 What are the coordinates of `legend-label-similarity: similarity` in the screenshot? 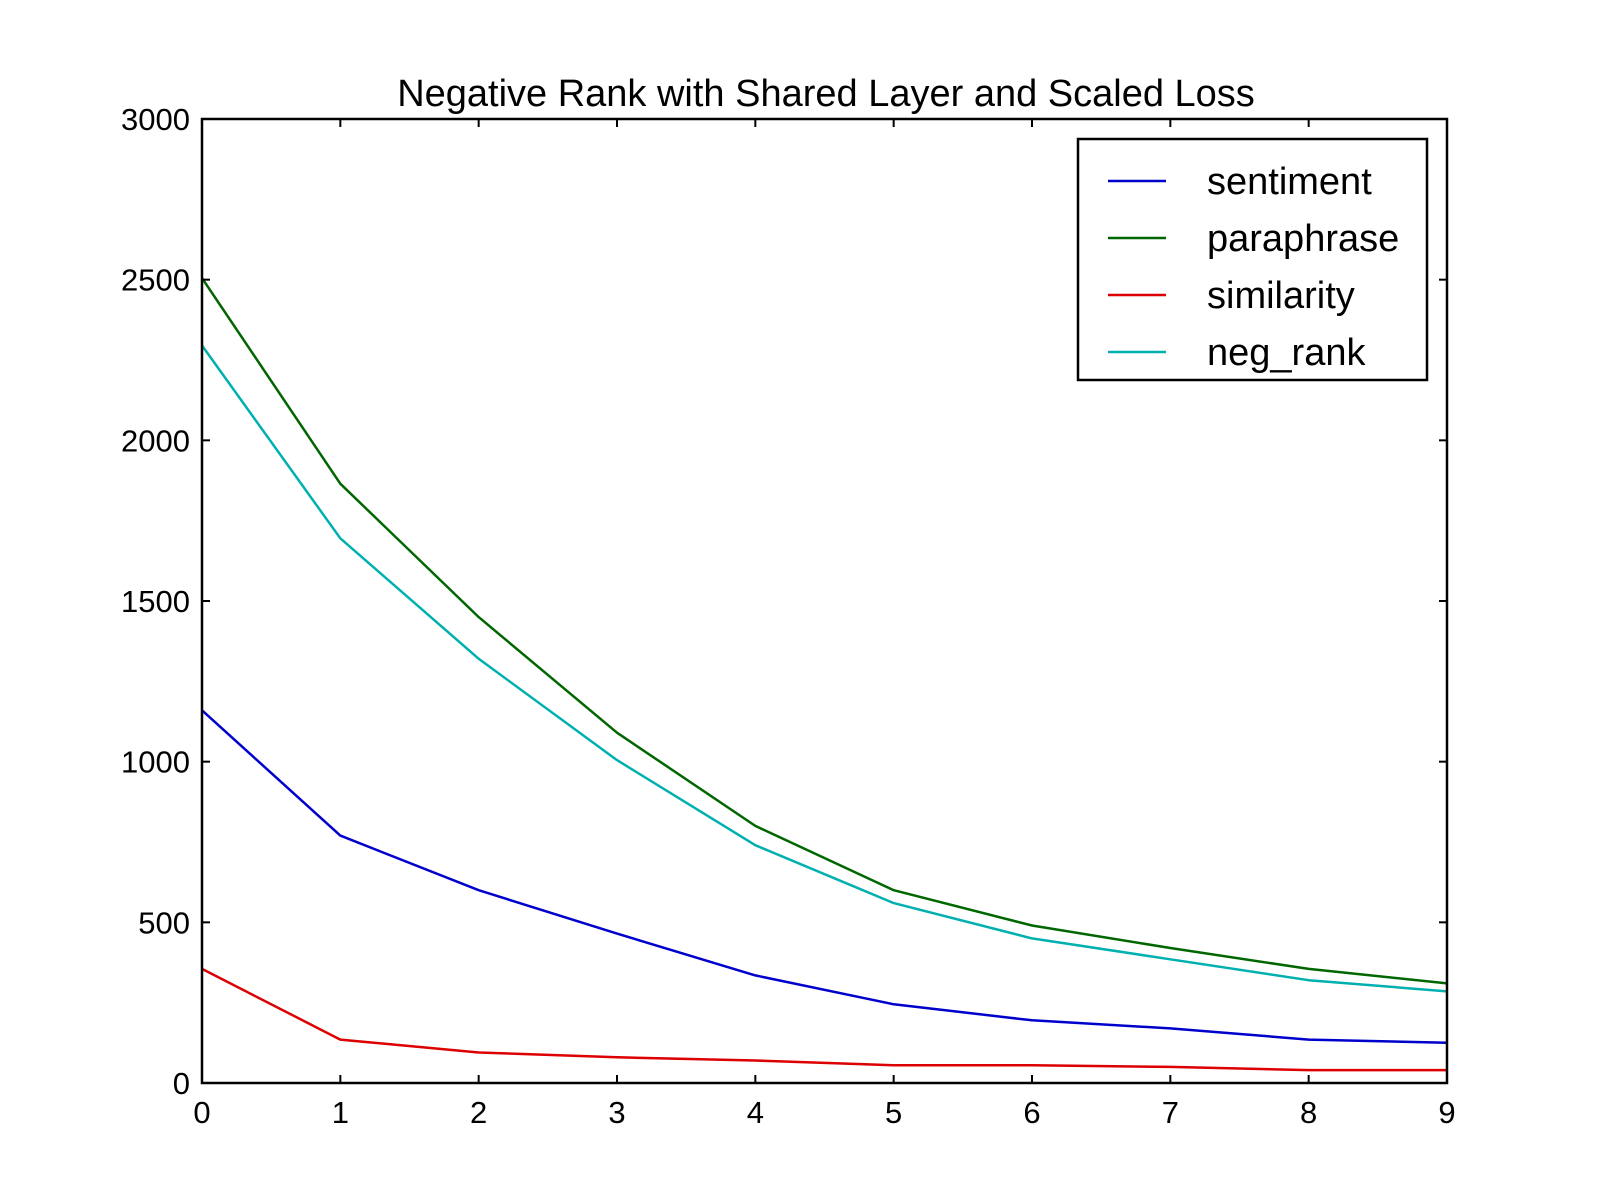 It's located at (1281, 296).